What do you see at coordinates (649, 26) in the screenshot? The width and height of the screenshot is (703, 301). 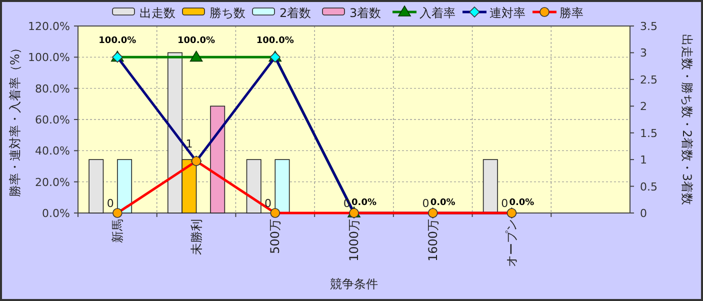 I see `y2-tick-label: 3.5` at bounding box center [649, 26].